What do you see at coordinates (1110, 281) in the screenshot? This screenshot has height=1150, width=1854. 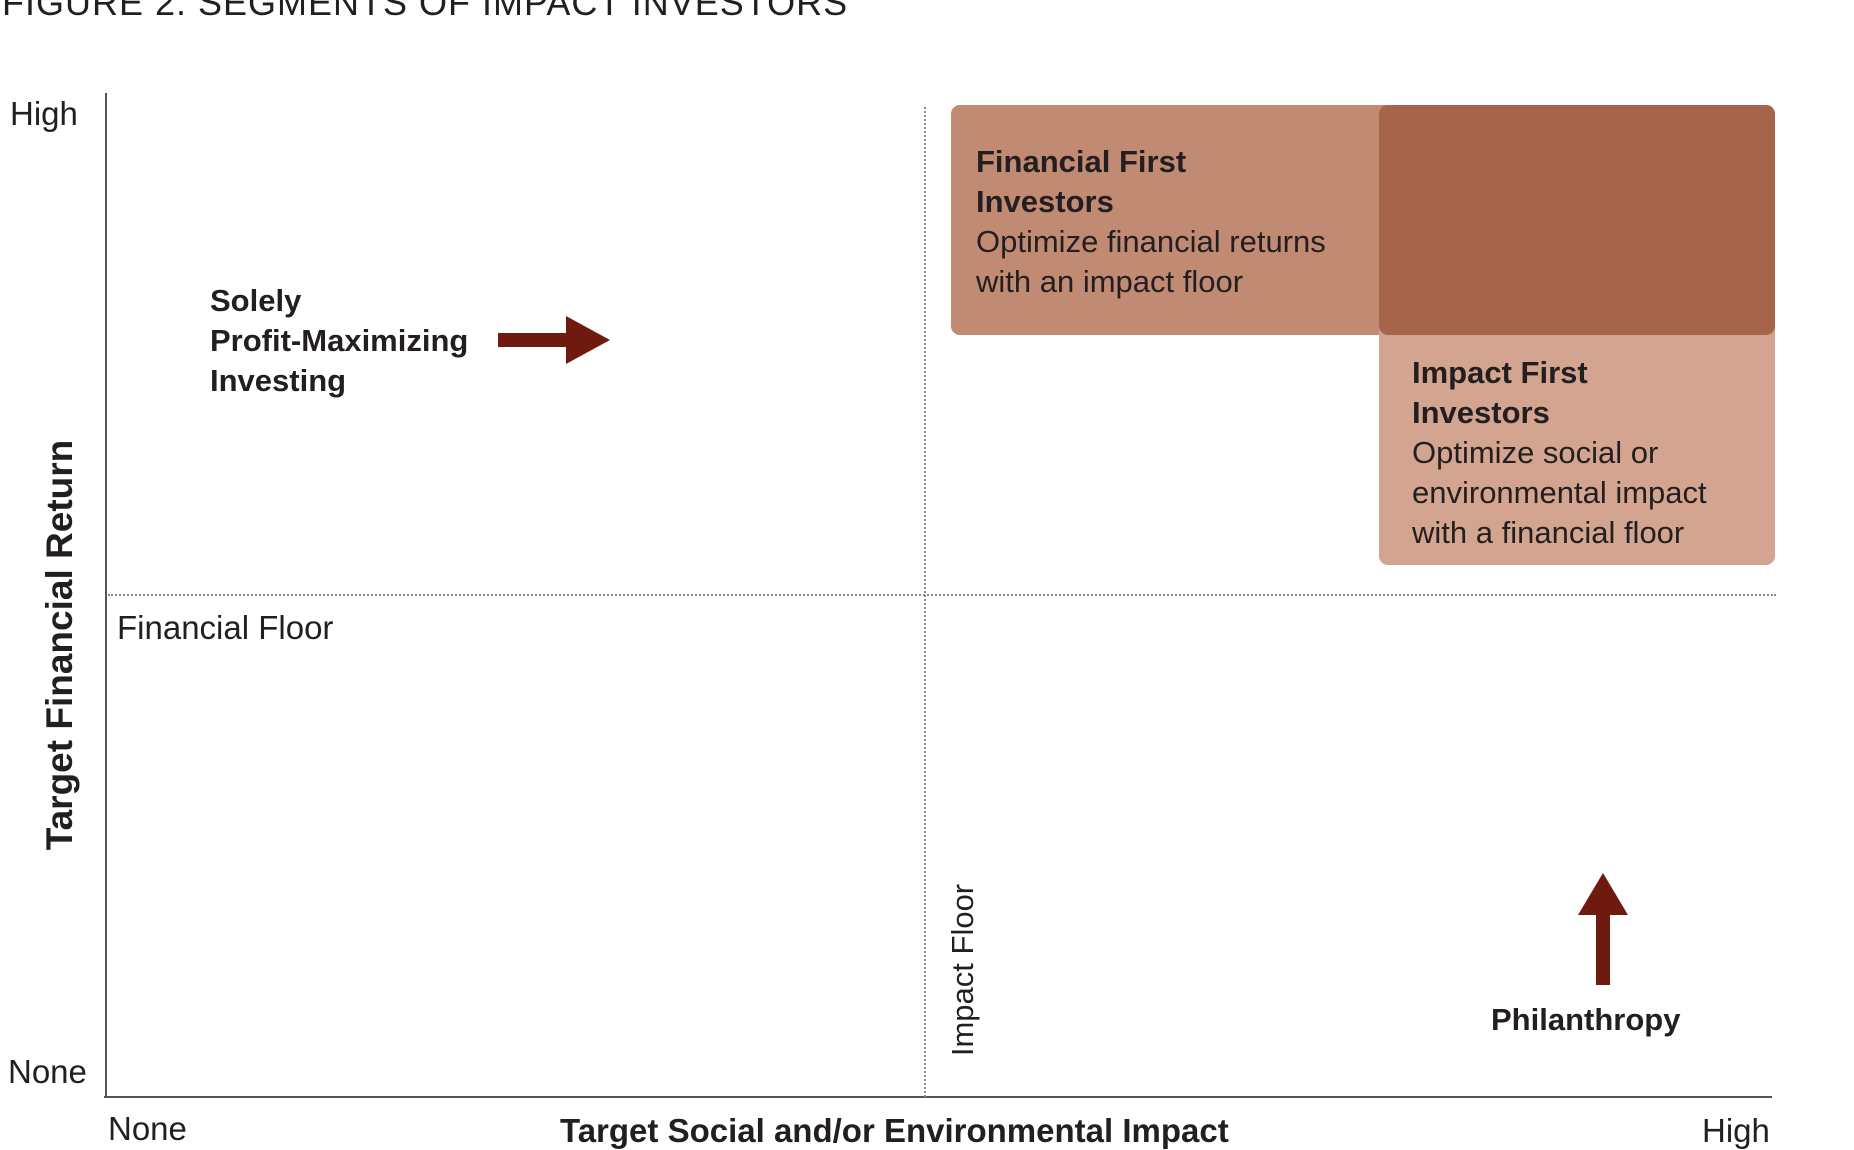 I see `financial-first-desc-2: with an impact floor` at bounding box center [1110, 281].